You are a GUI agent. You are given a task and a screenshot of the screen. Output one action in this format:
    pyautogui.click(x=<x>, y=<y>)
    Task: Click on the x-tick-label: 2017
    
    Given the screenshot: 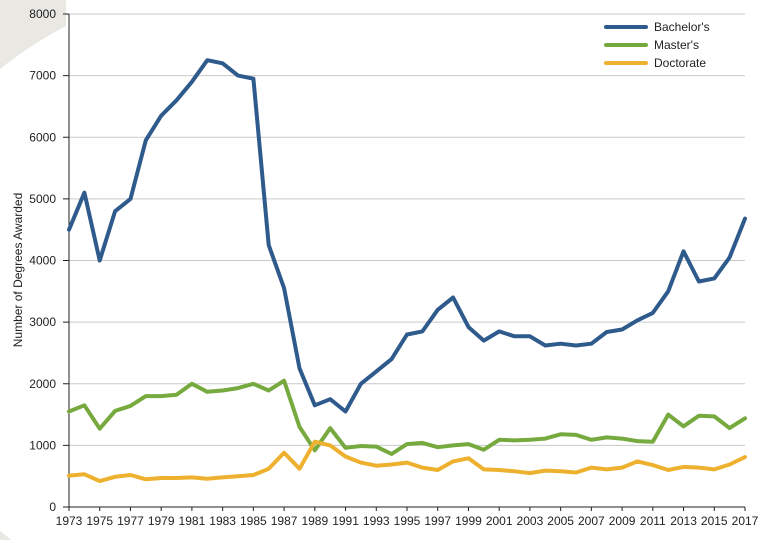 What is the action you would take?
    pyautogui.click(x=745, y=521)
    